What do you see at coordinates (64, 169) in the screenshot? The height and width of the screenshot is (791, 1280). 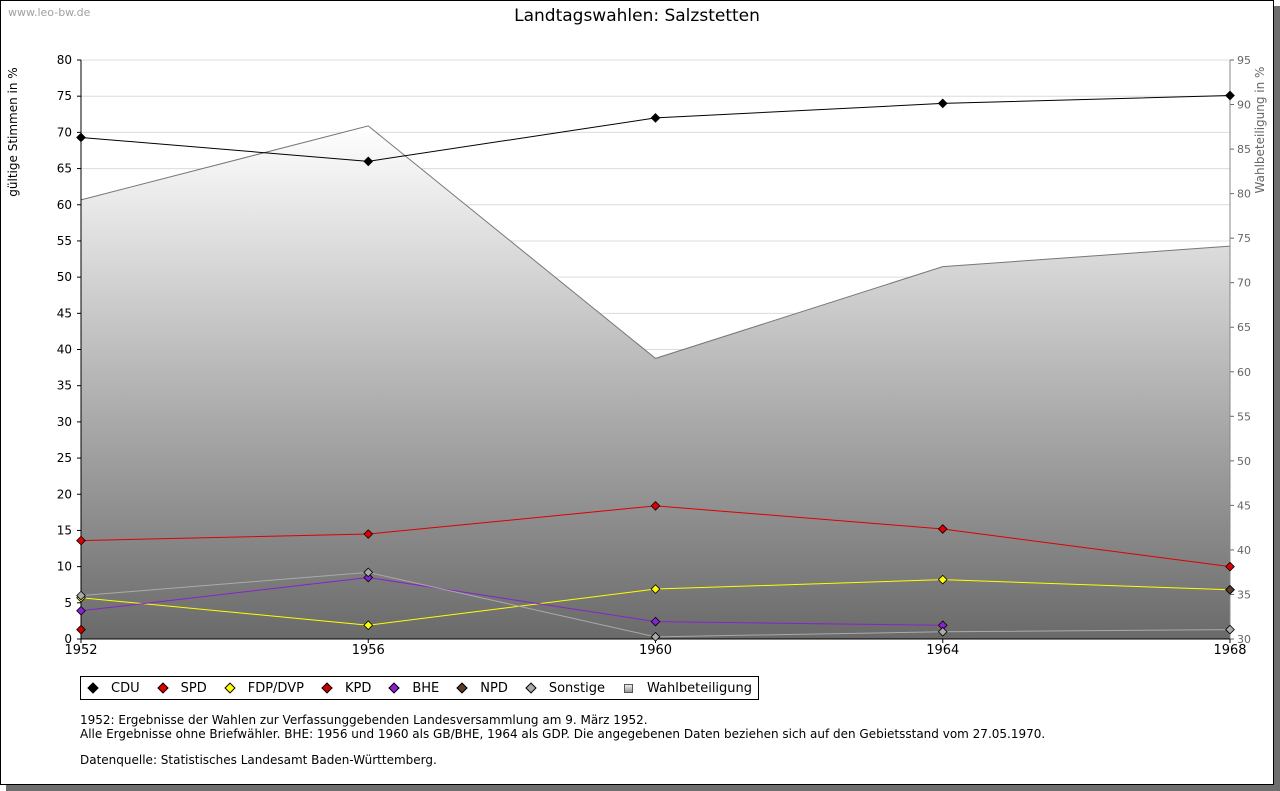 I see `y-tick-label: 65` at bounding box center [64, 169].